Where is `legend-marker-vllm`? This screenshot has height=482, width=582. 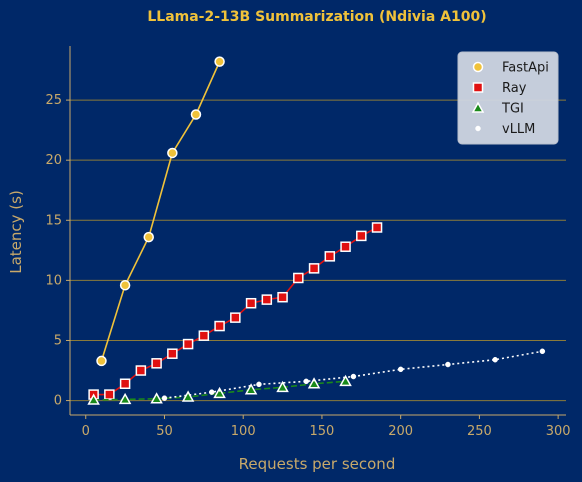 legend-marker-vllm is located at coordinates (478, 128).